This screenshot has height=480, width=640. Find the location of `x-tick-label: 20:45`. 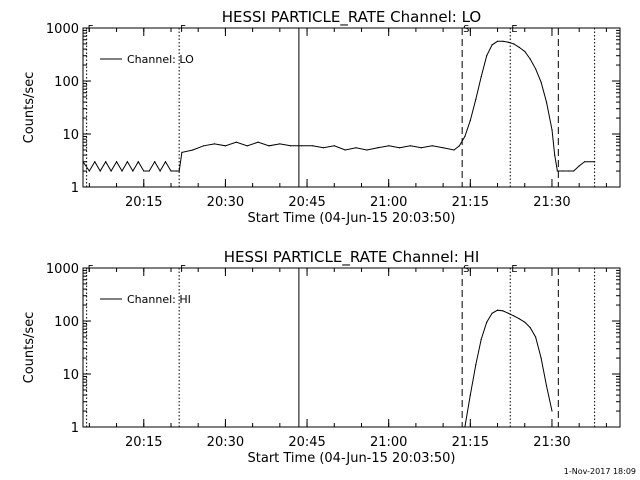

x-tick-label: 20:45 is located at coordinates (306, 202).